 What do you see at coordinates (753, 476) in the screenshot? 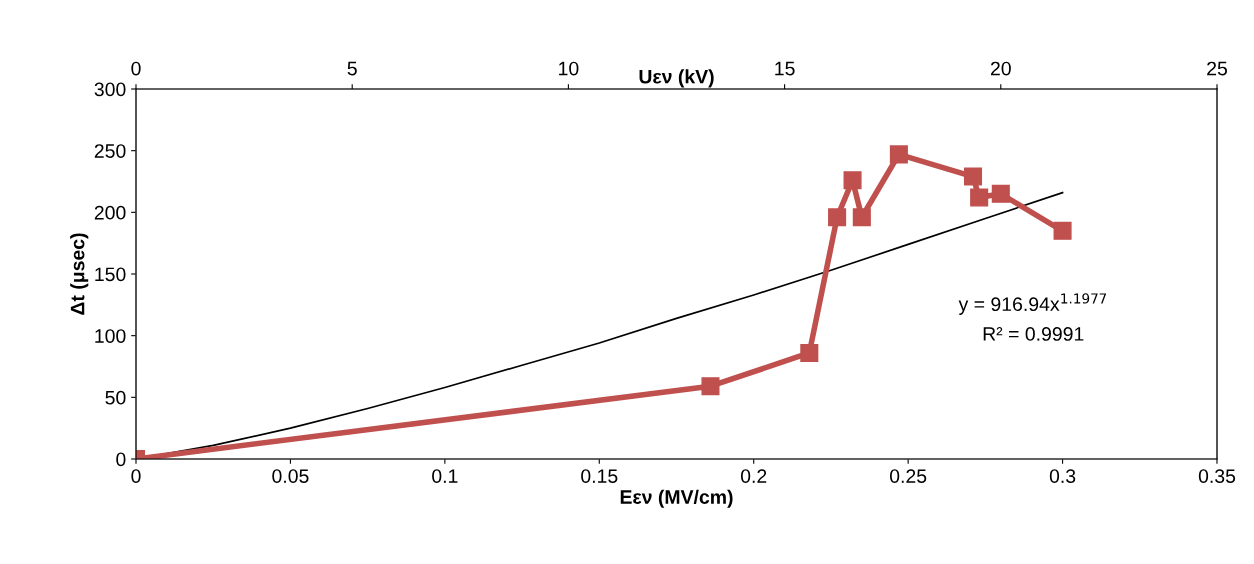
I see `x-tick-label: 0.2` at bounding box center [753, 476].